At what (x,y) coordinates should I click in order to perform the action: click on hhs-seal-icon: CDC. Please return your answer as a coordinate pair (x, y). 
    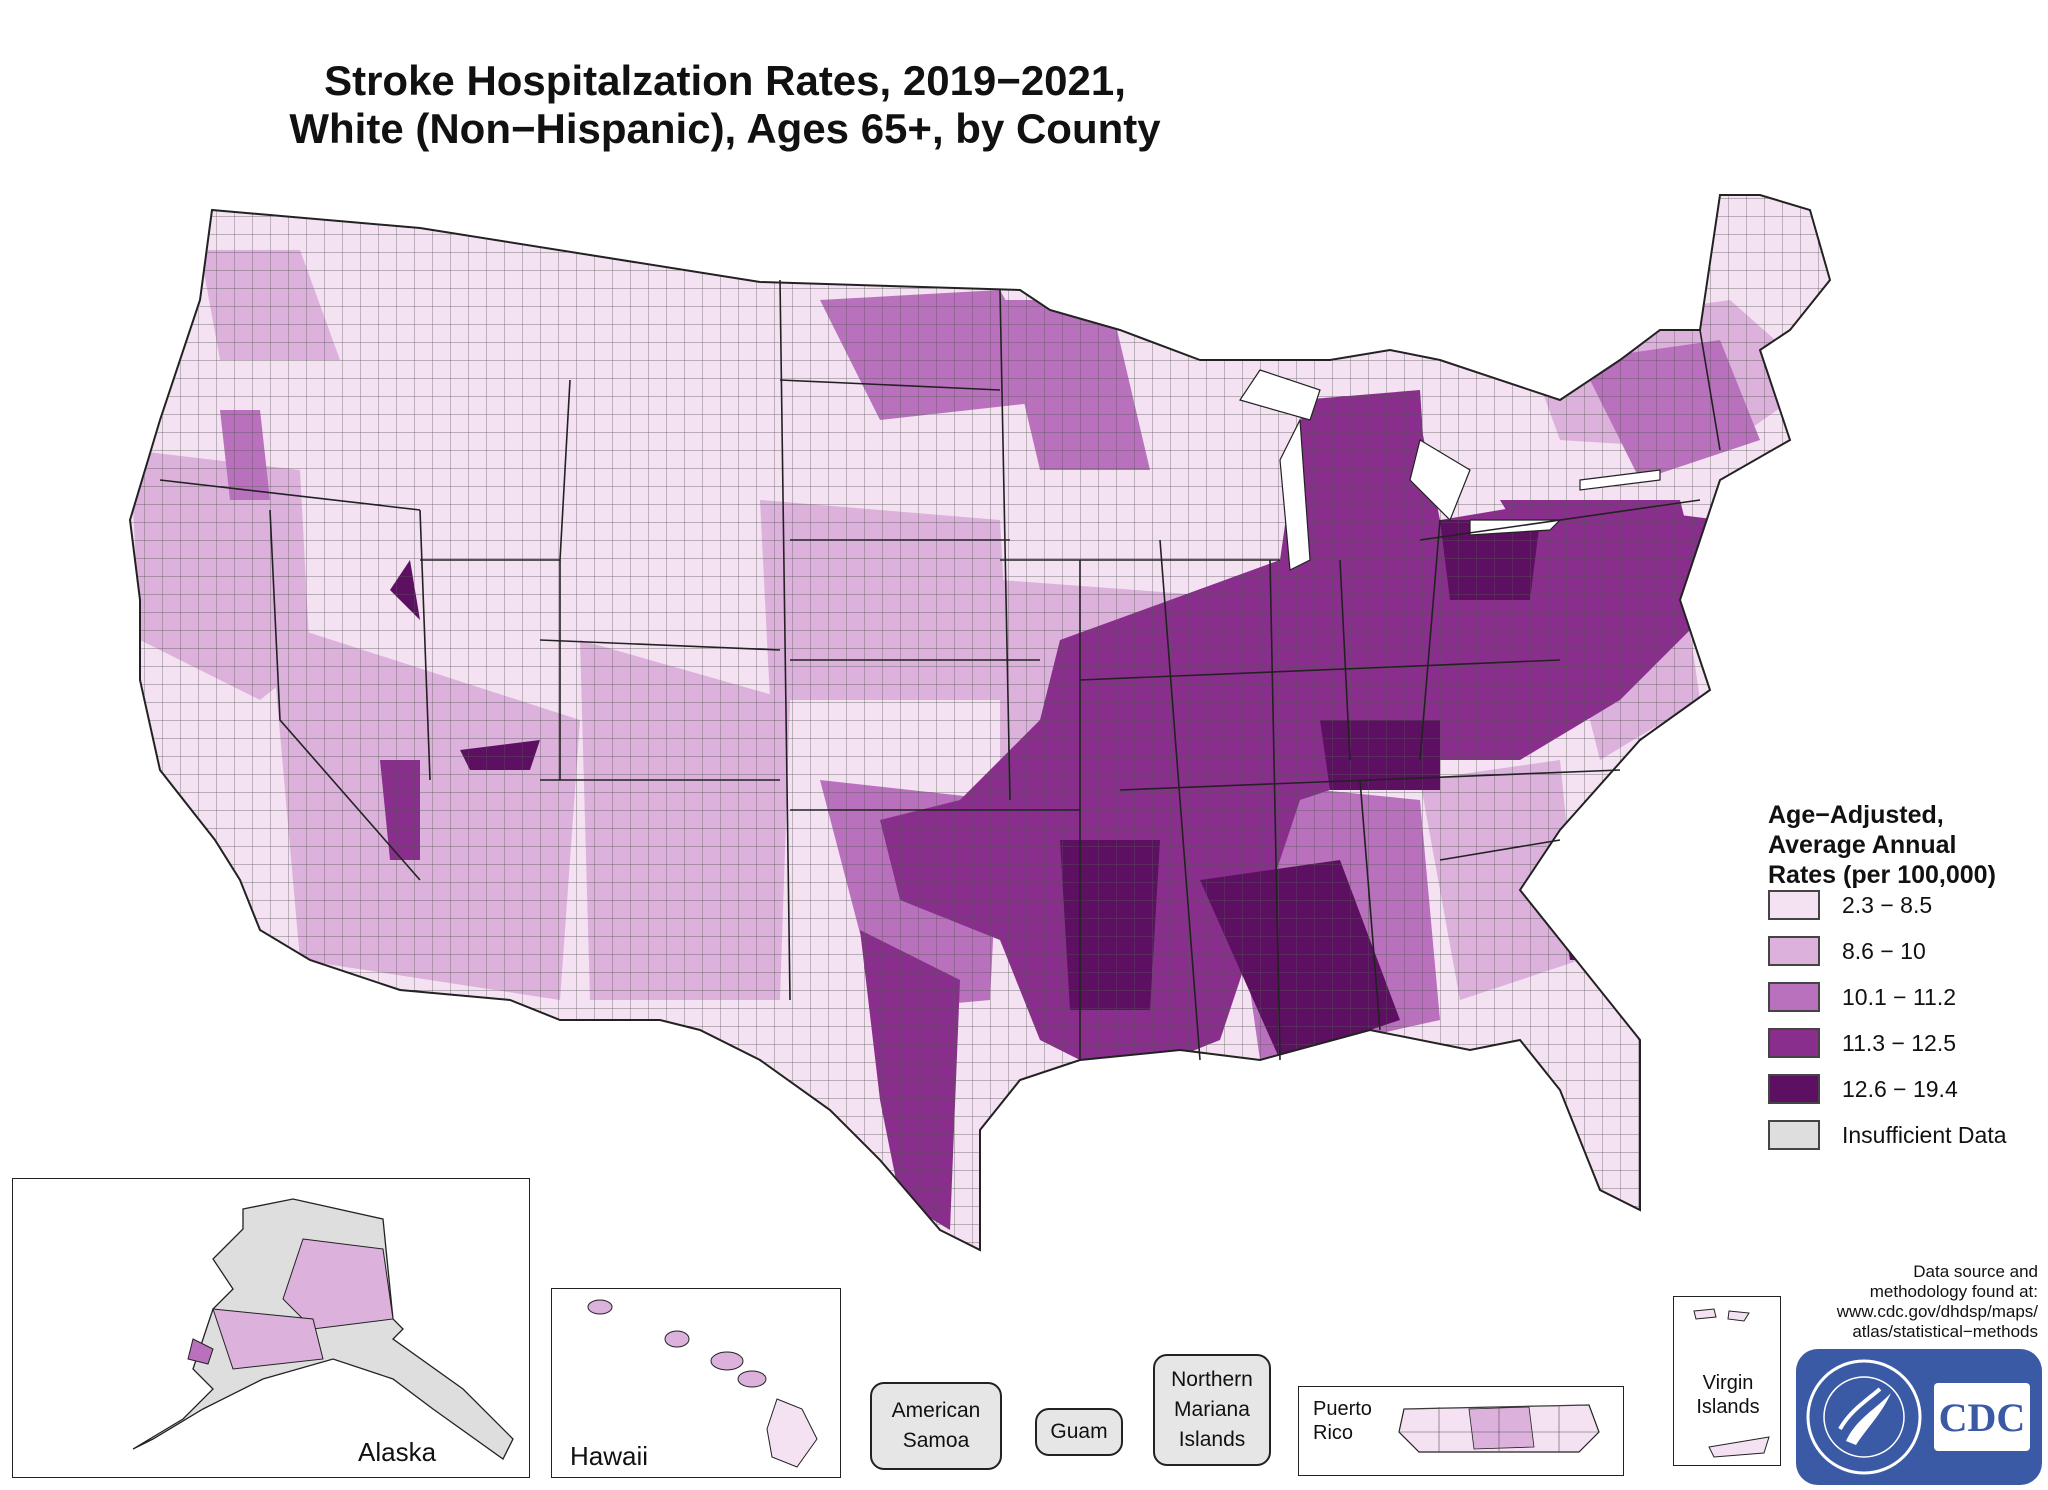
    Looking at the image, I should click on (1918, 1417).